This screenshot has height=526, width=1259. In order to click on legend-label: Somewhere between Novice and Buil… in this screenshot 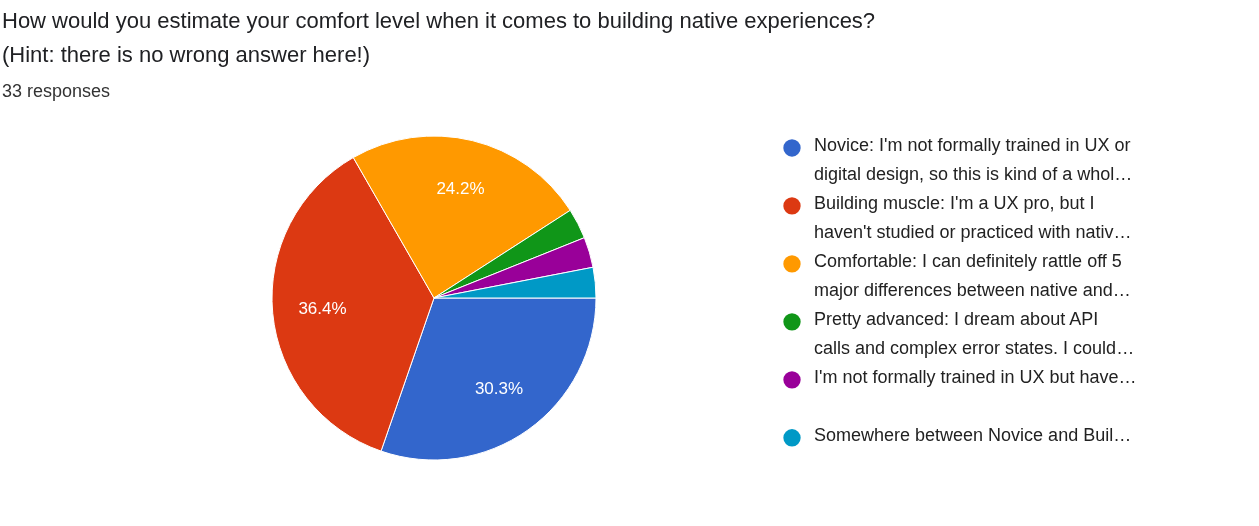, I will do `click(973, 434)`.